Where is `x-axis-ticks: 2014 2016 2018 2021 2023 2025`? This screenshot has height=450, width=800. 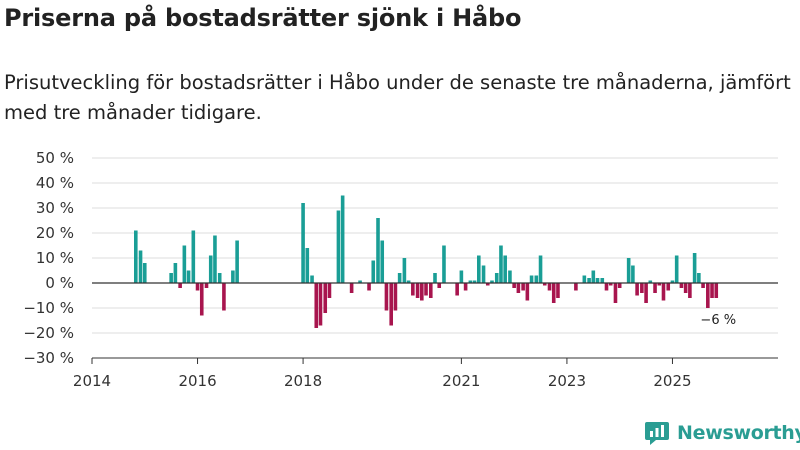 x-axis-ticks: 2014 2016 2018 2021 2023 2025 is located at coordinates (382, 374).